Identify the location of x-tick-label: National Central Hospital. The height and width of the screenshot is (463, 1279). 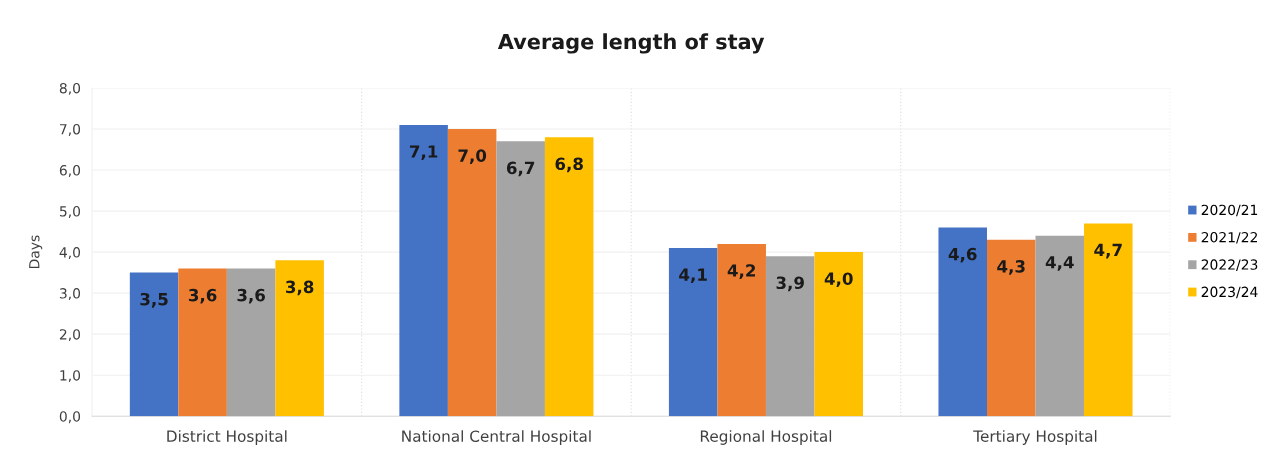
(496, 437).